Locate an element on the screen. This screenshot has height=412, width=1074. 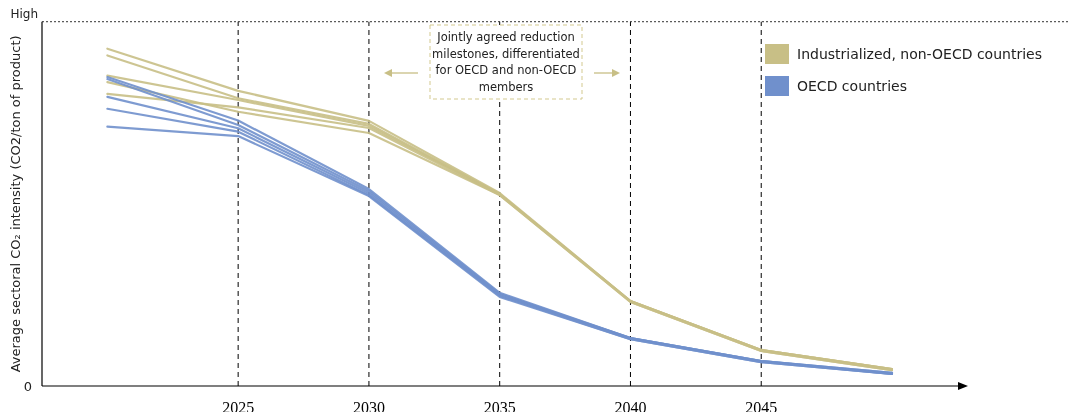
ref-line-label: High is located at coordinates (24, 13).